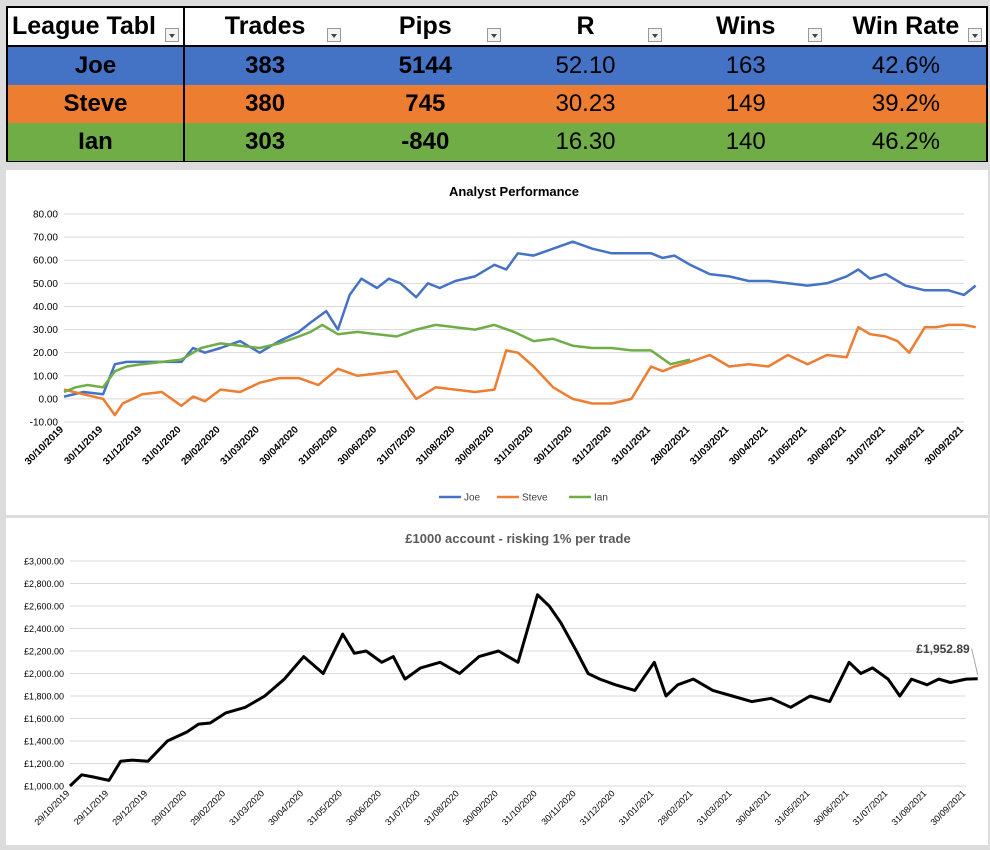  I want to click on x-tick-label: 31/12/2019, so click(122, 445).